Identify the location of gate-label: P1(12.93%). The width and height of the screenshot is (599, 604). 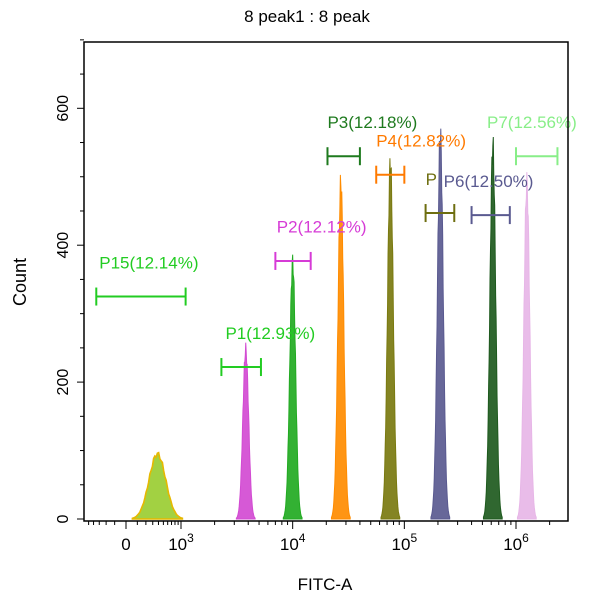
(270, 333).